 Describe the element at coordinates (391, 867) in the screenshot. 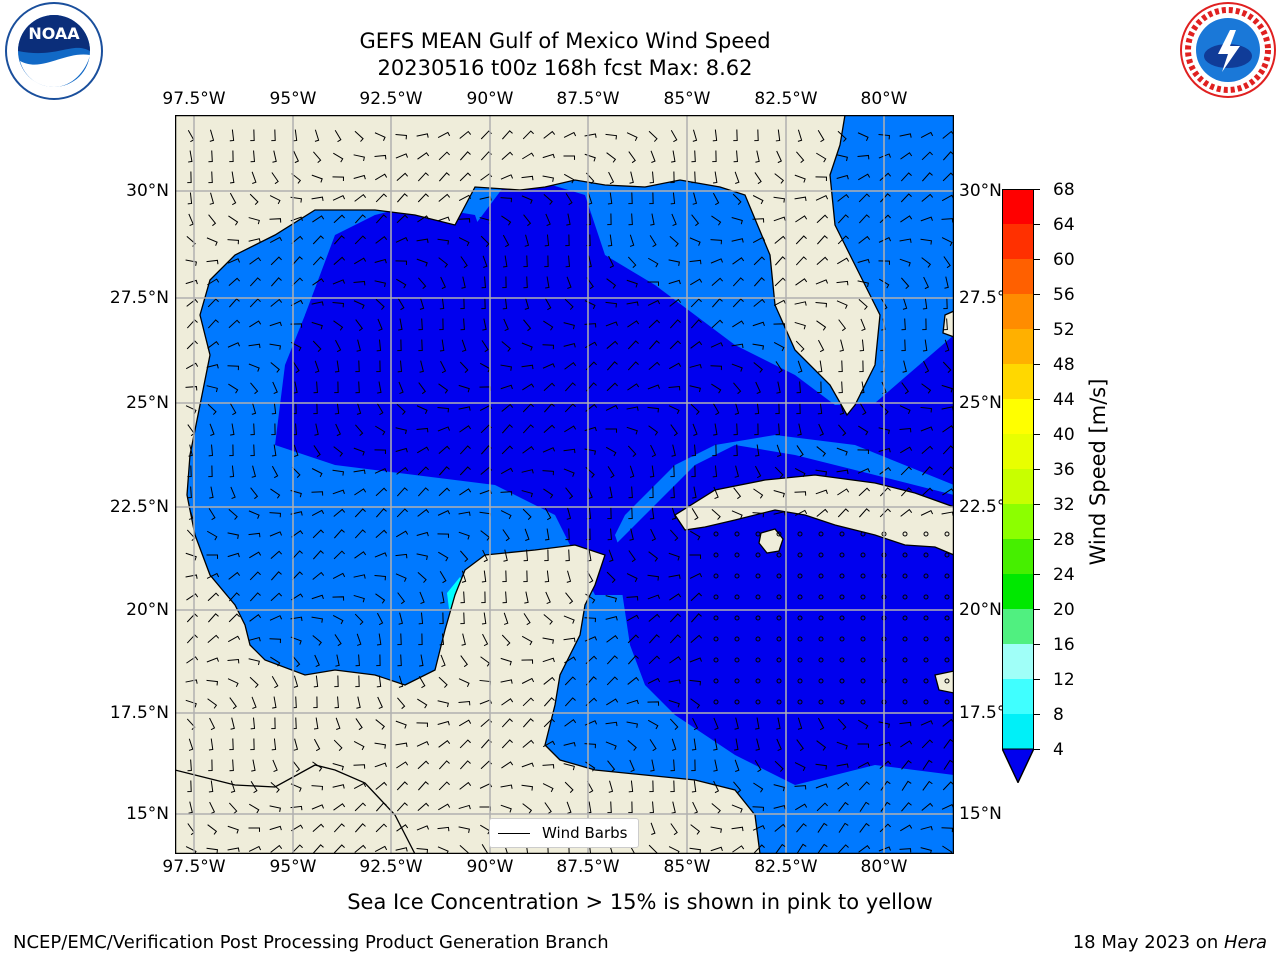

I see `lon-label-bottom-3: 92.5°W` at that location.